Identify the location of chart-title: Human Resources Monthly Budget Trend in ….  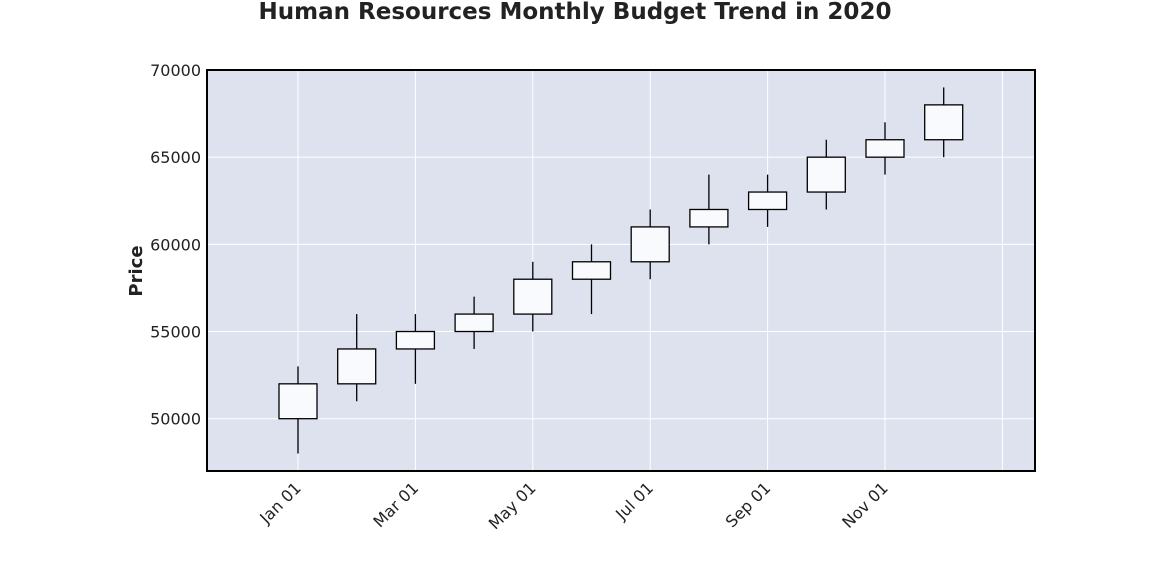
(575, 12).